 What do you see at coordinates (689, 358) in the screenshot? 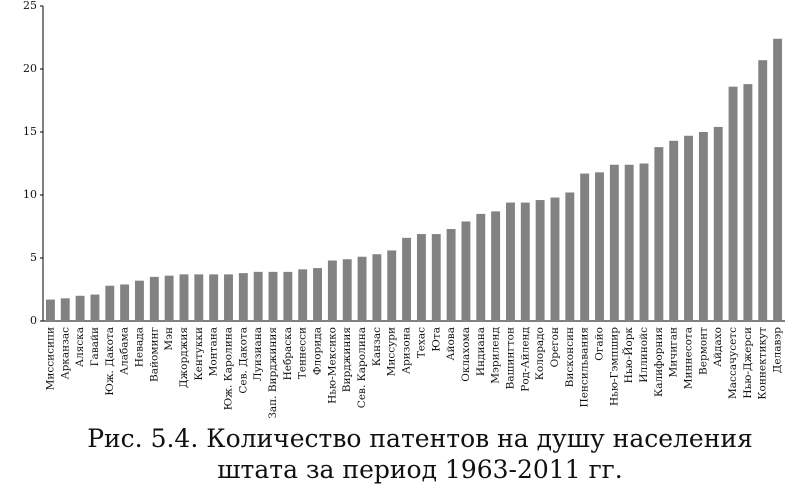
I see `x-tick-label: Миннесота` at bounding box center [689, 358].